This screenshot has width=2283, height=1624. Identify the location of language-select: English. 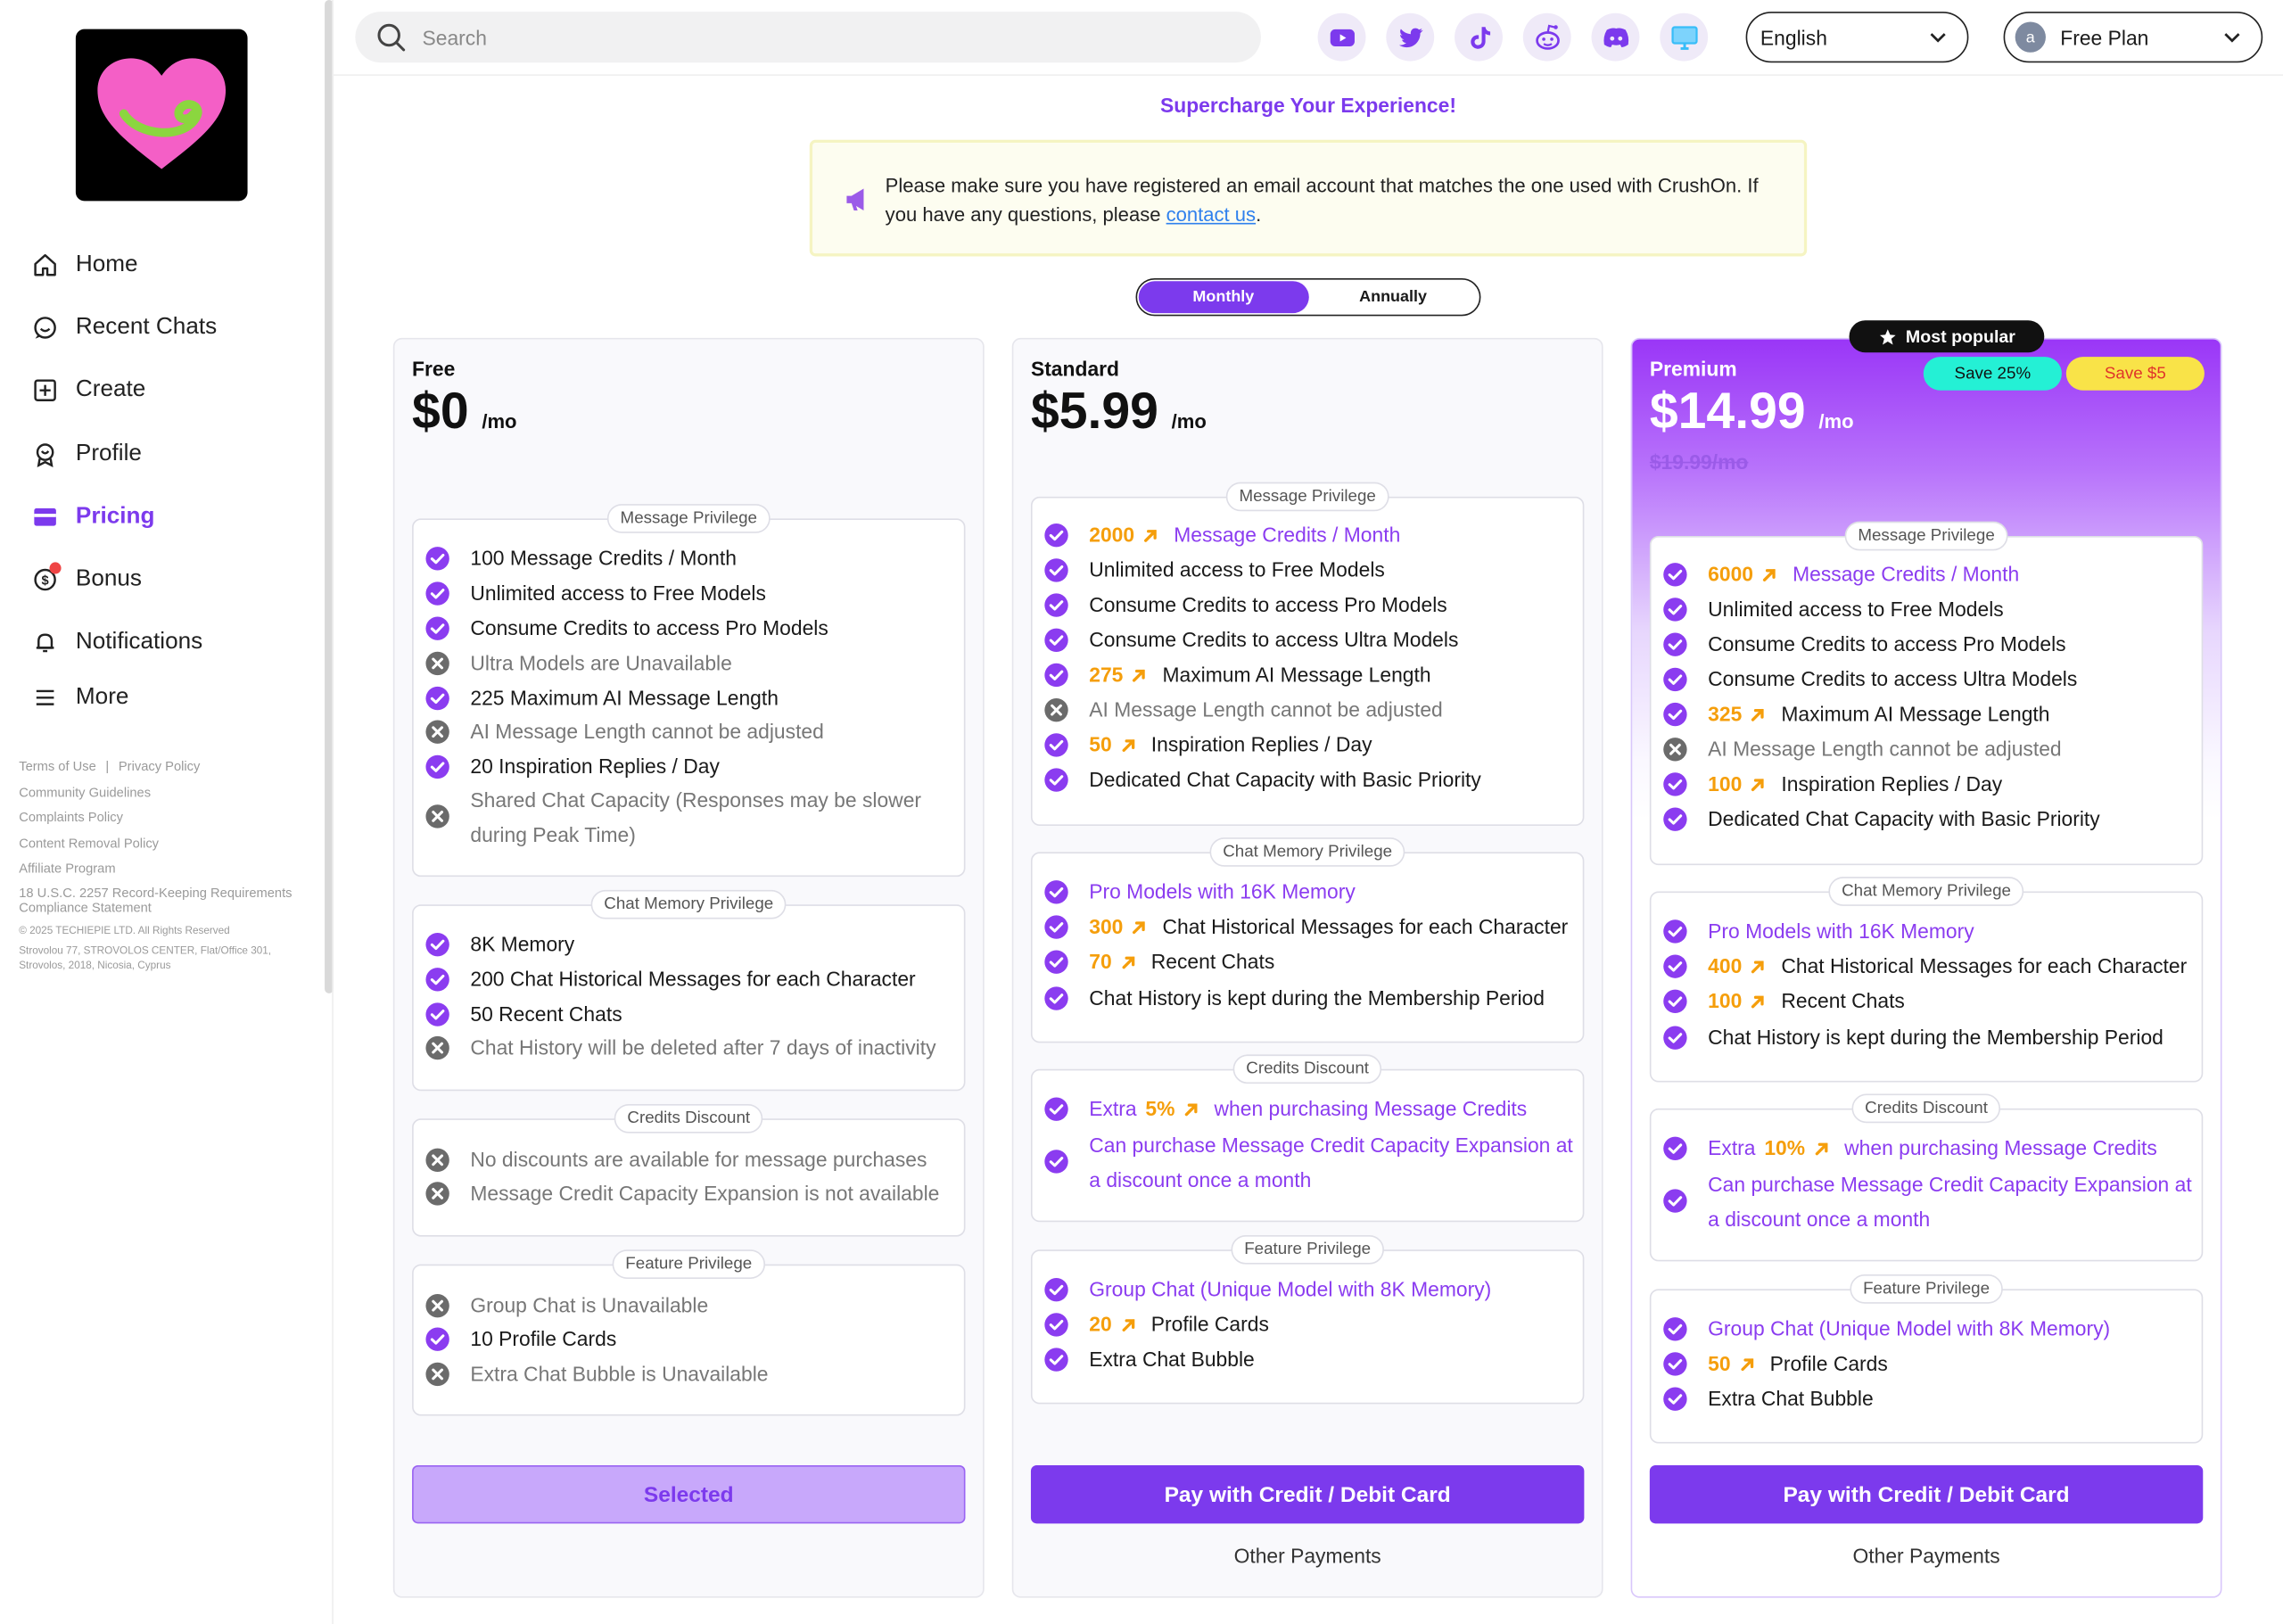
(1857, 37).